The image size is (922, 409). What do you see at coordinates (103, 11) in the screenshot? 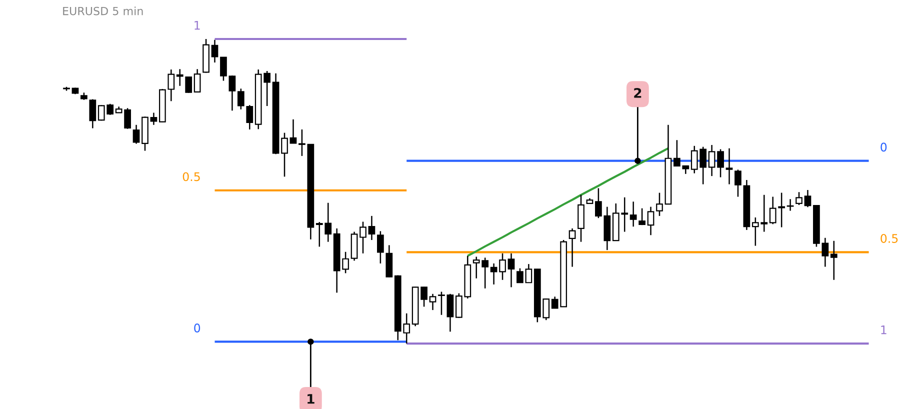
I see `chart-title: EURUSD 5 min` at bounding box center [103, 11].